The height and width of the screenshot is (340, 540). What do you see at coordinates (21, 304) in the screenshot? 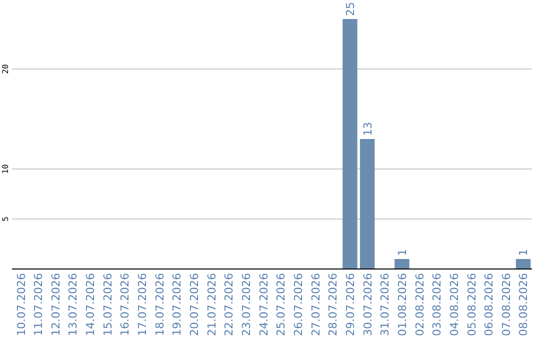
I see `x-tick-label: 10.07.2026` at bounding box center [21, 304].